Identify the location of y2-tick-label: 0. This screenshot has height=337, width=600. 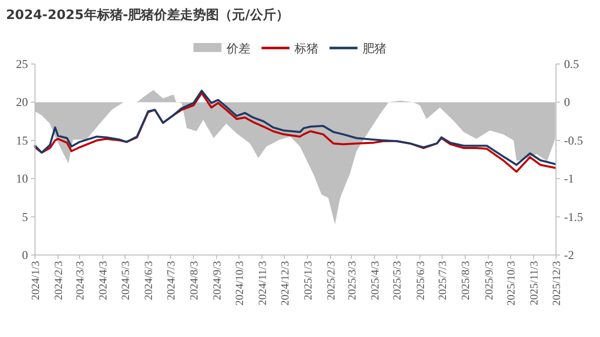
(567, 102).